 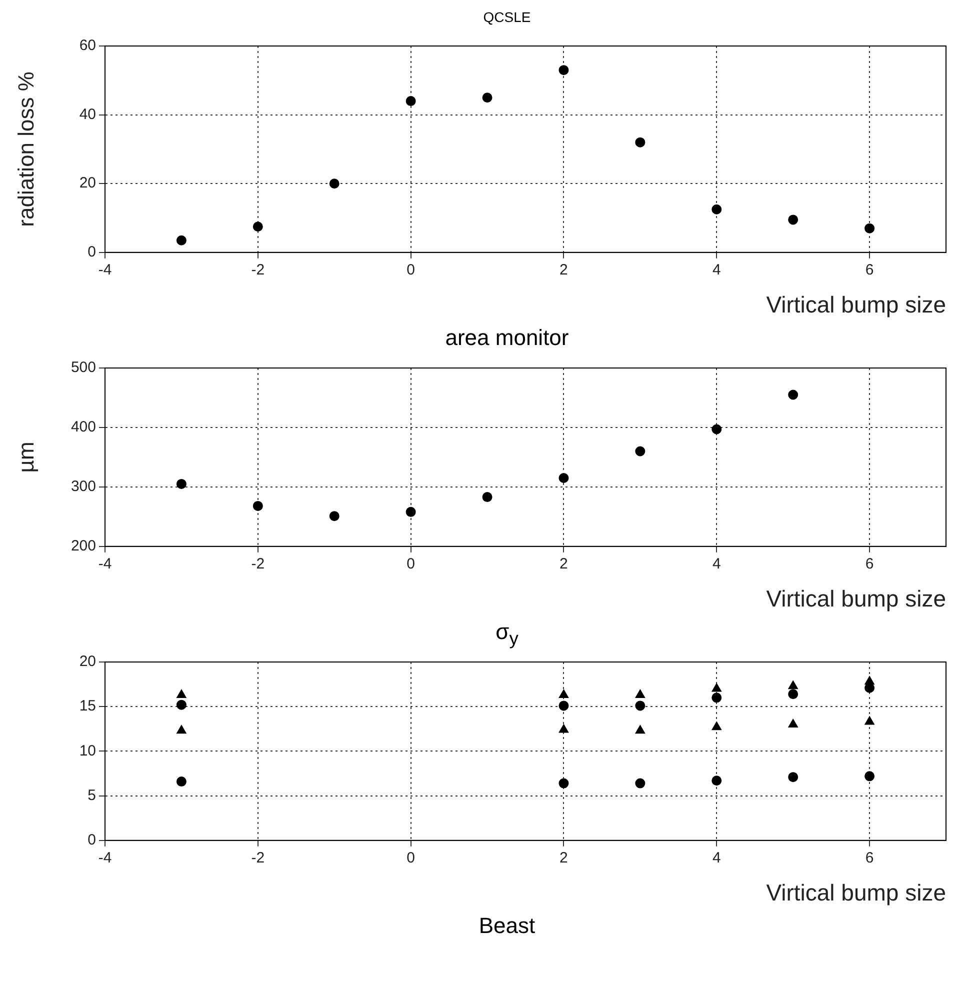 What do you see at coordinates (92, 795) in the screenshot?
I see `y-tick-label: 5` at bounding box center [92, 795].